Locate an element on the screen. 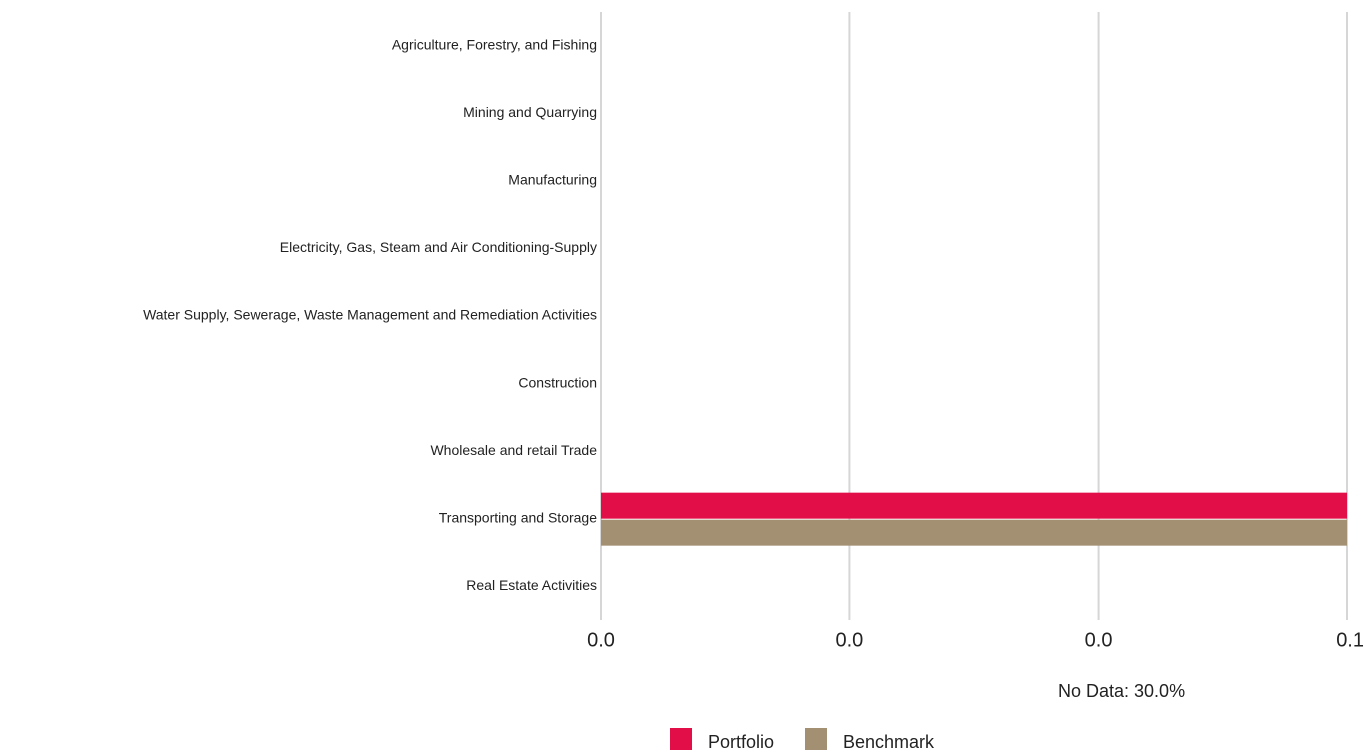  y-tick-label: Transporting and Storage is located at coordinates (518, 517).